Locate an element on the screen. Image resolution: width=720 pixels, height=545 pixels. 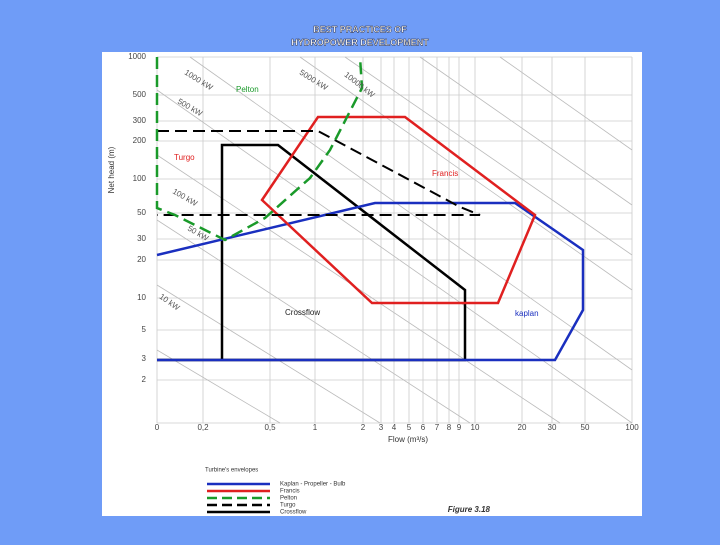
legend-entry: Turgo is located at coordinates (288, 506).